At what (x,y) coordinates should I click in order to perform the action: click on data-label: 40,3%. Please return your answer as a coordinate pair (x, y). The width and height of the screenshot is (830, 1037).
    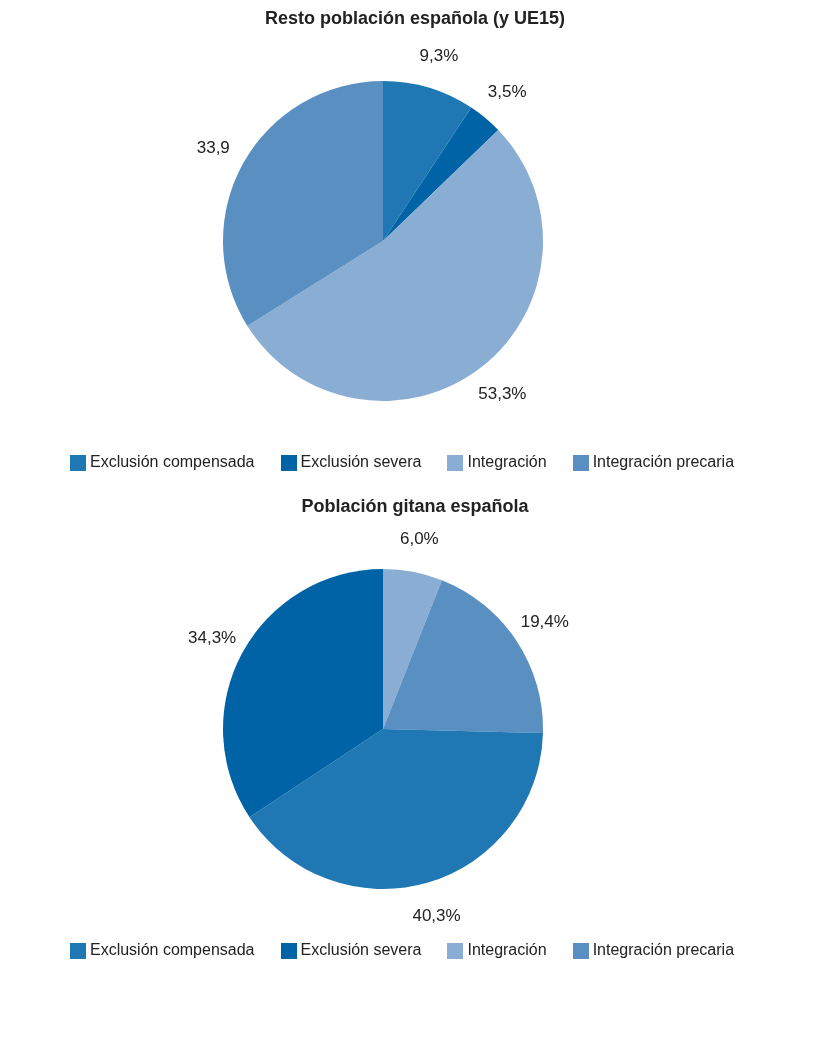
    Looking at the image, I should click on (436, 915).